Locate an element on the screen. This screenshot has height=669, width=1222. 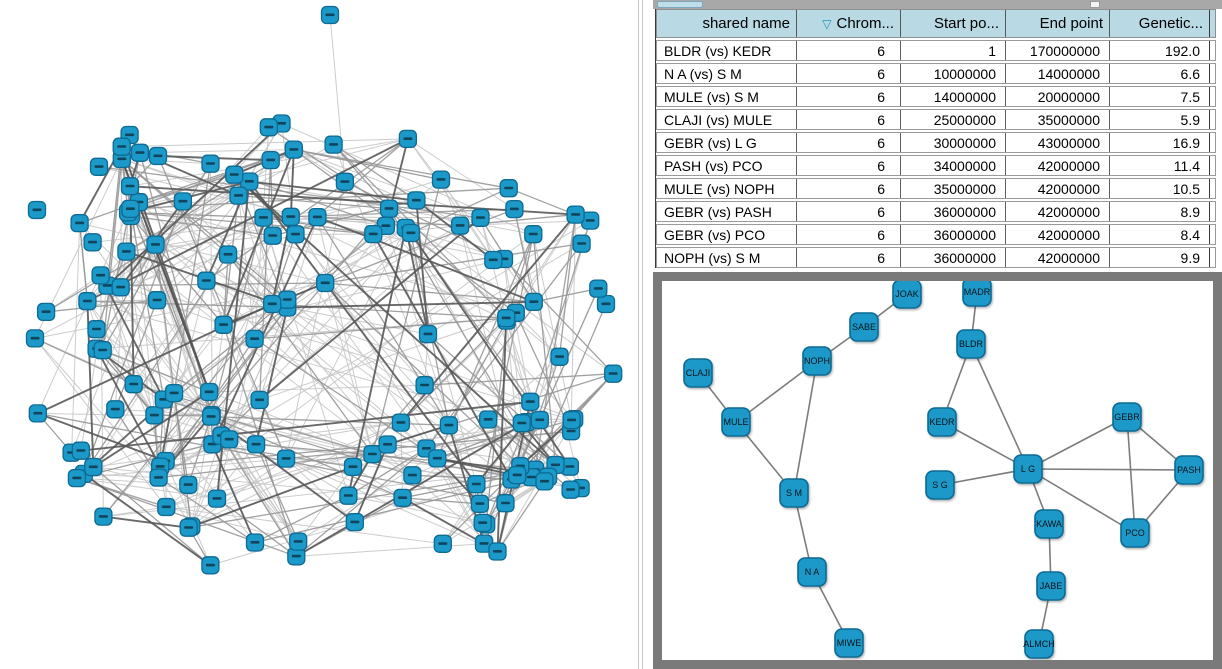
network-node: N A is located at coordinates (812, 572).